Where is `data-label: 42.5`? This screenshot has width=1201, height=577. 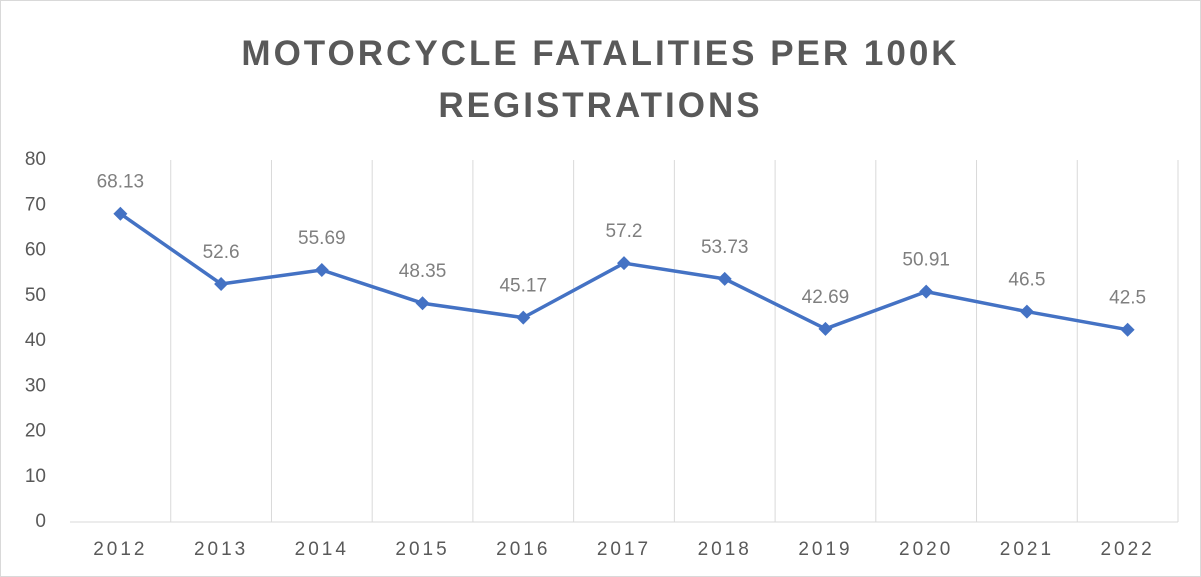 data-label: 42.5 is located at coordinates (1127, 298).